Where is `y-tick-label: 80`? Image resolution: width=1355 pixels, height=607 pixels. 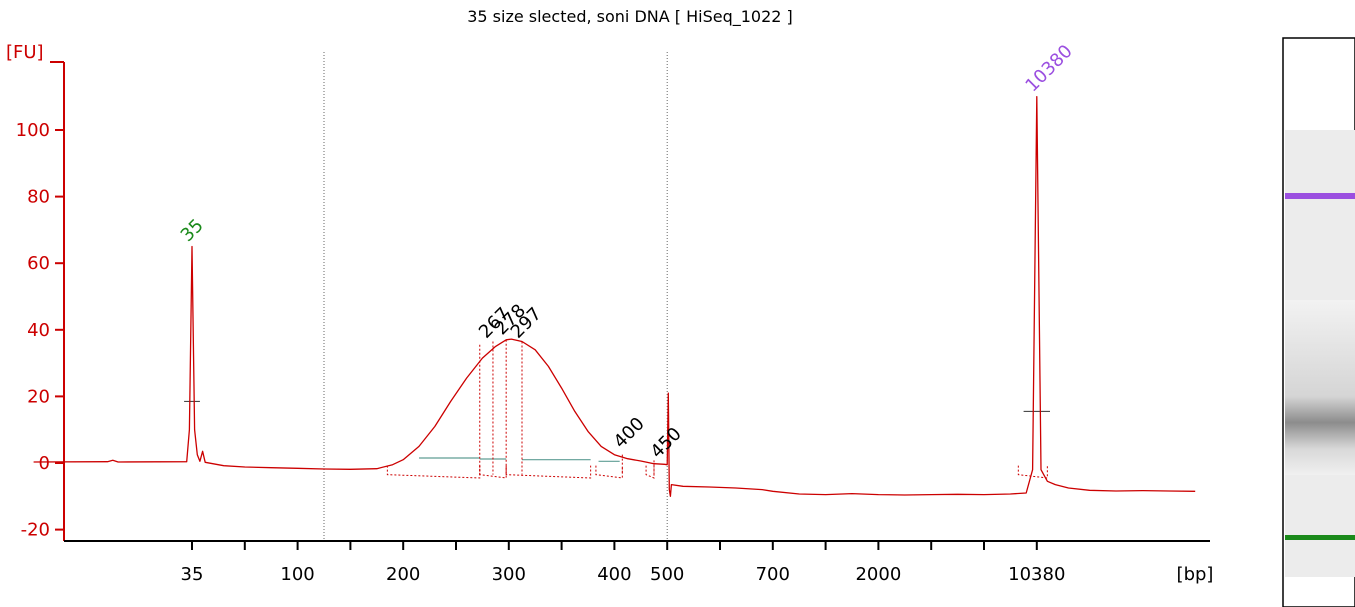 y-tick-label: 80 is located at coordinates (38, 197).